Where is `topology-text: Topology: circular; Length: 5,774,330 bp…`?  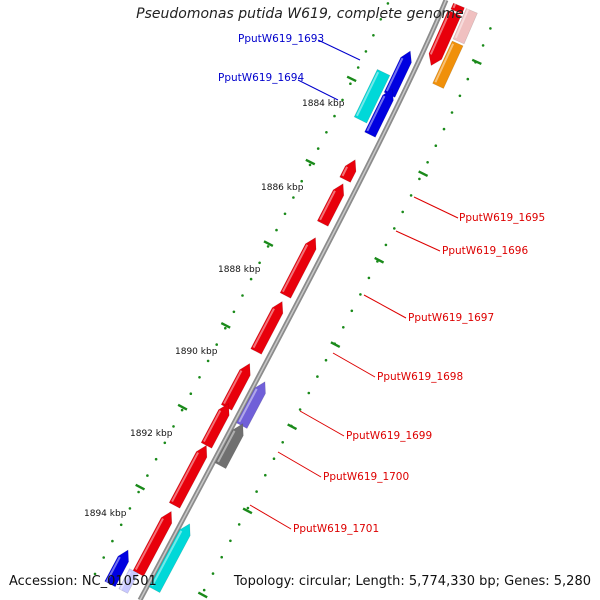
topology-text: Topology: circular; Length: 5,774,330 bp… is located at coordinates (412, 581).